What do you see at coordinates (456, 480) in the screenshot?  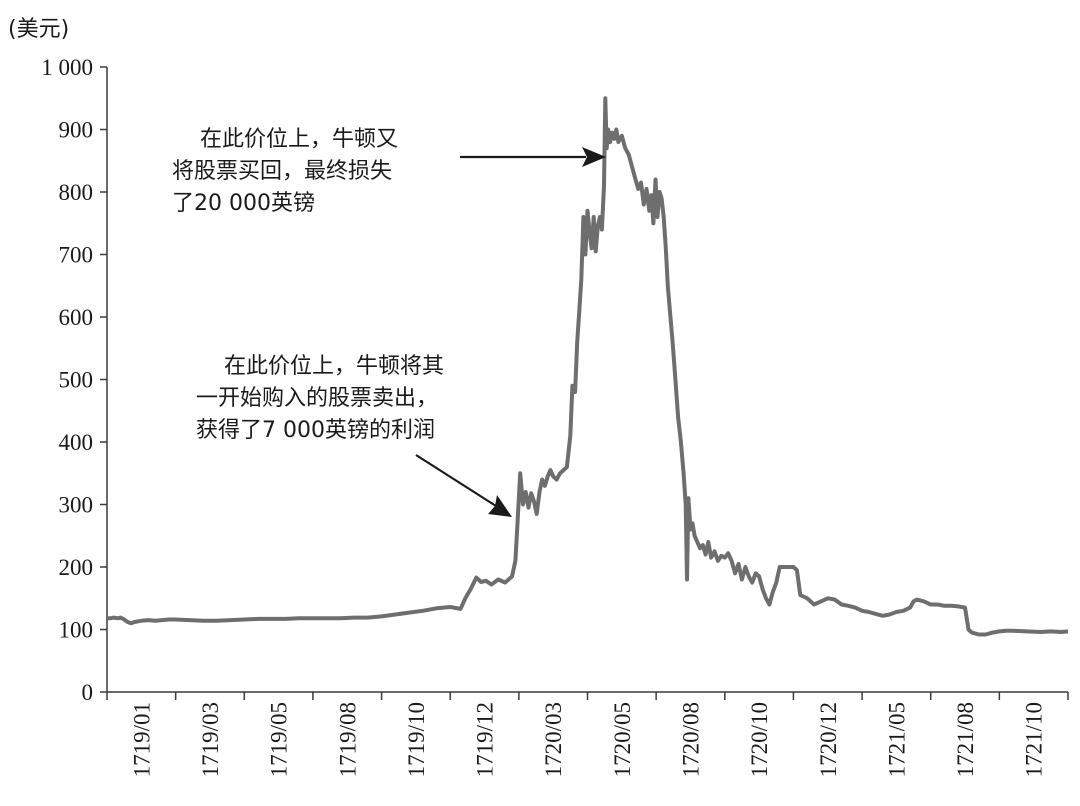 I see `annotation-sale-arrow` at bounding box center [456, 480].